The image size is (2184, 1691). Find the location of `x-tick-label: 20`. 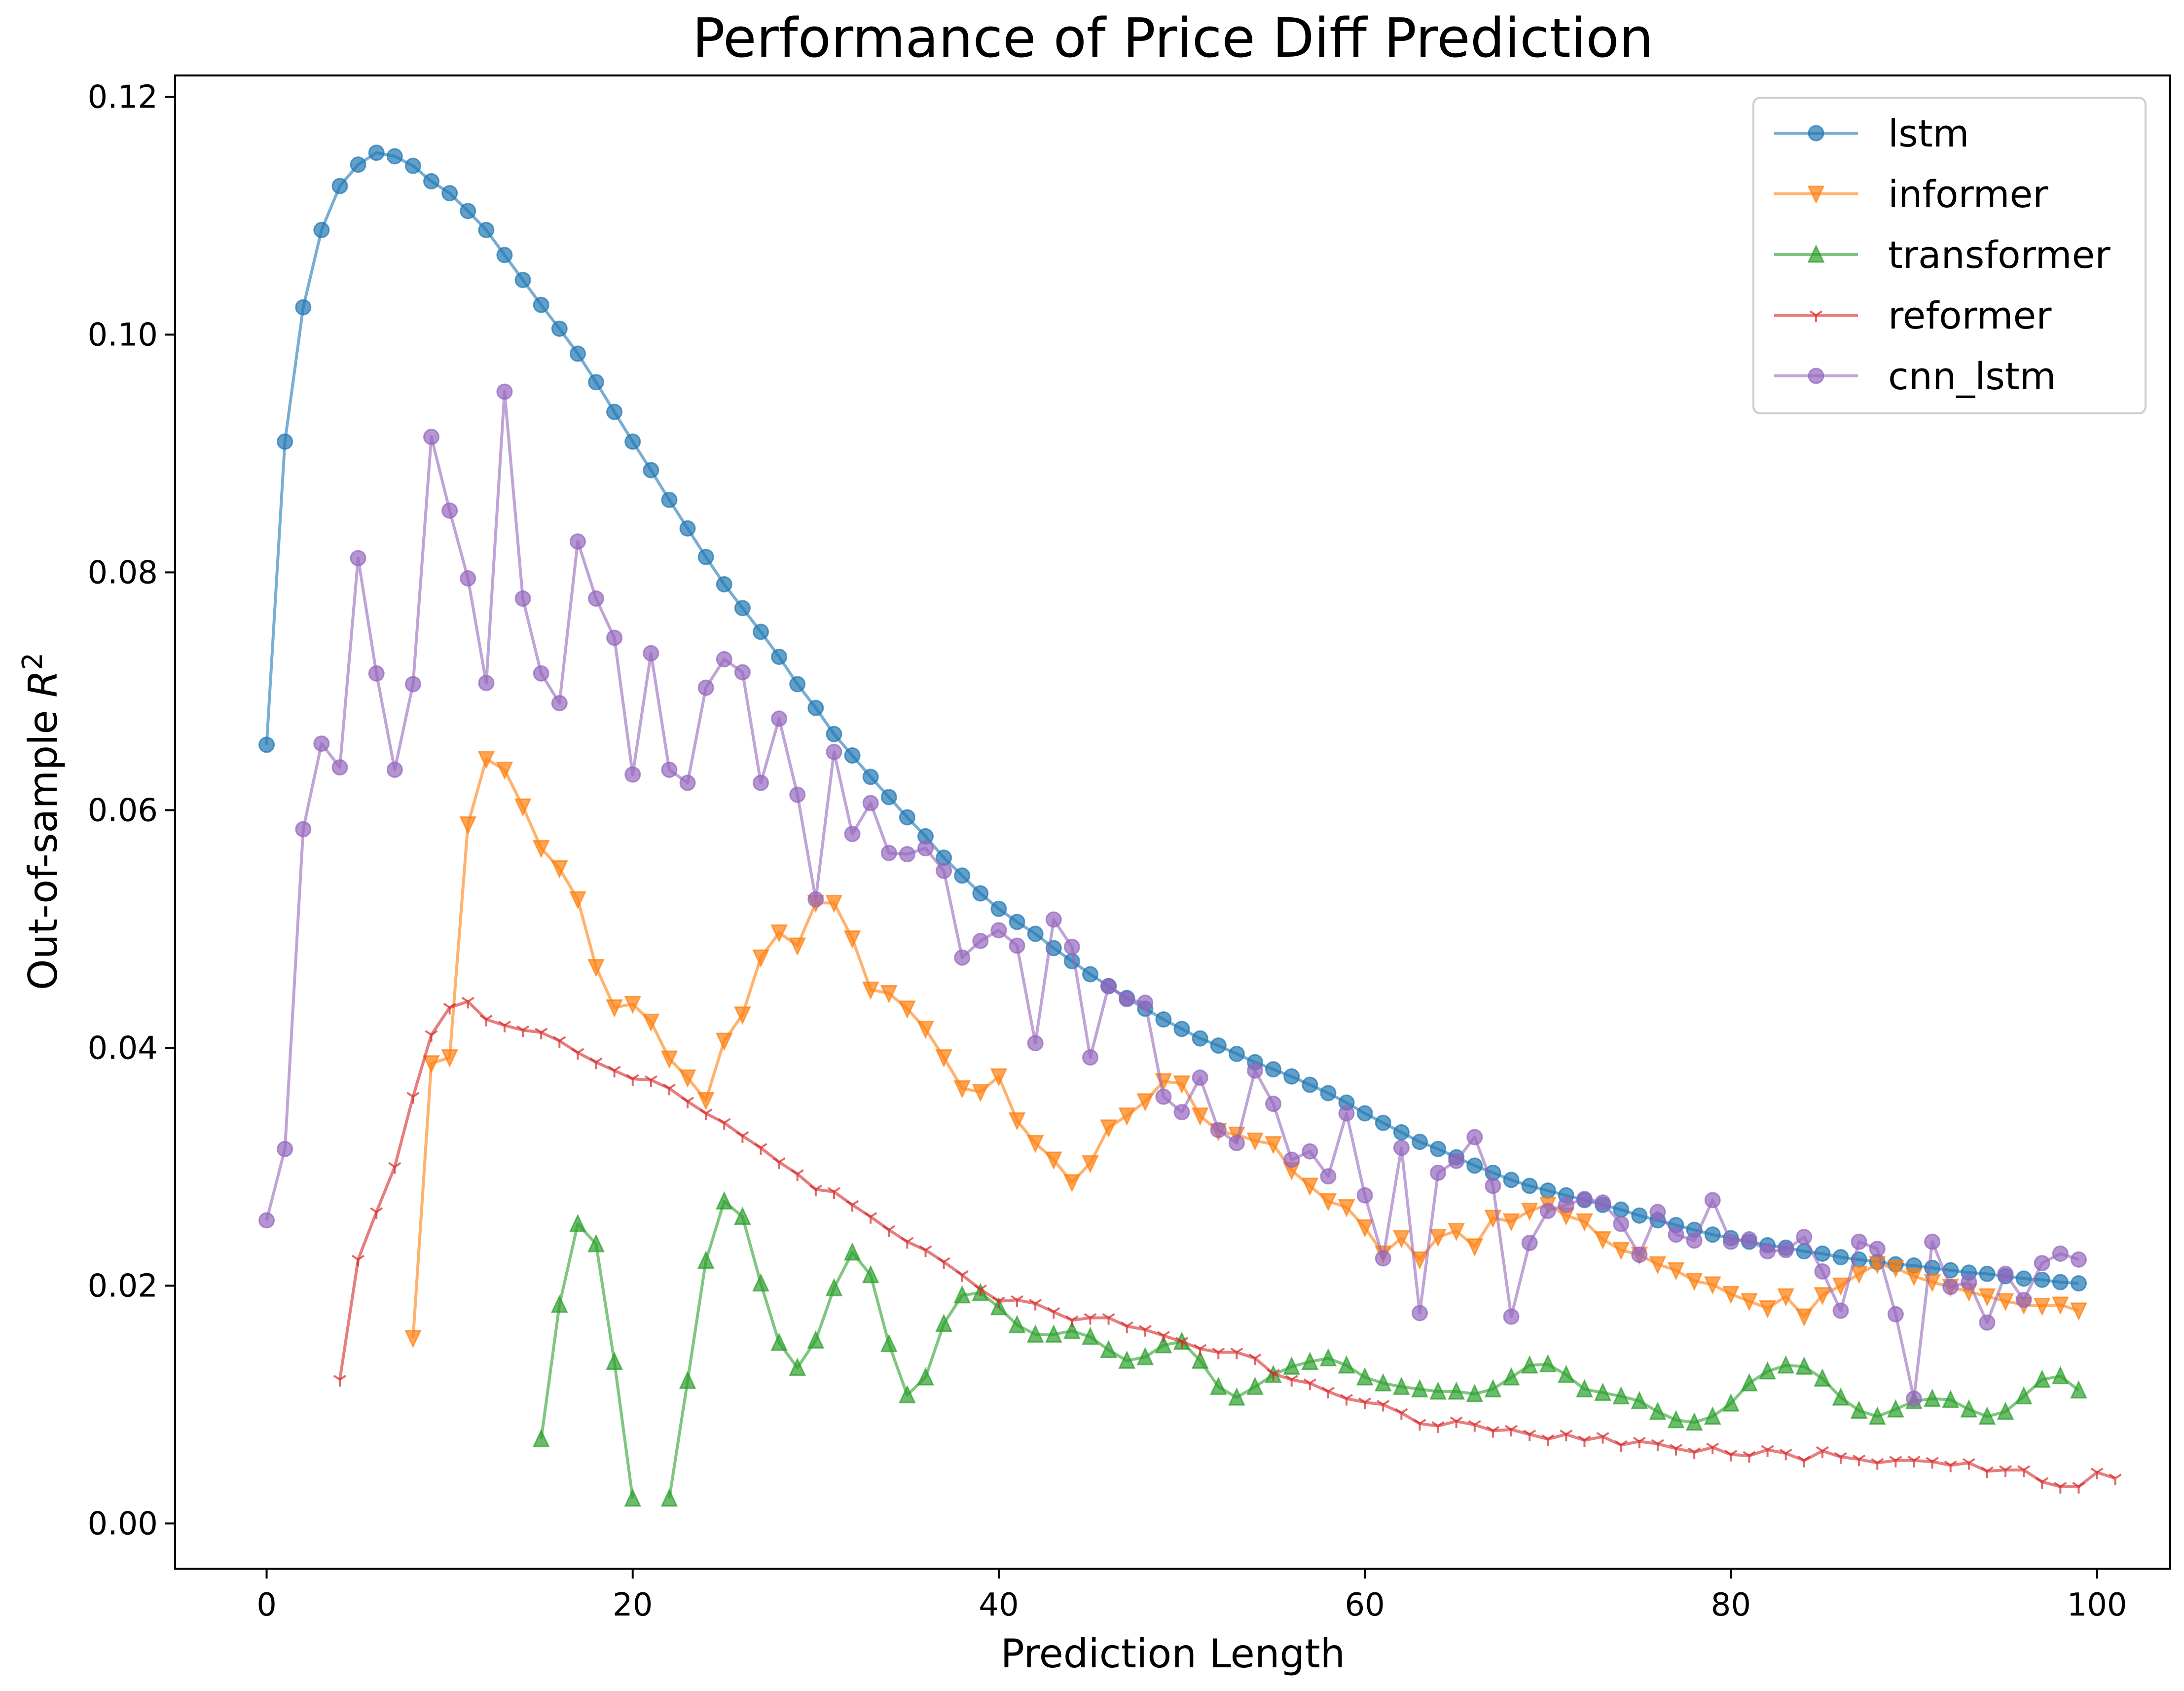

x-tick-label: 20 is located at coordinates (633, 1605).